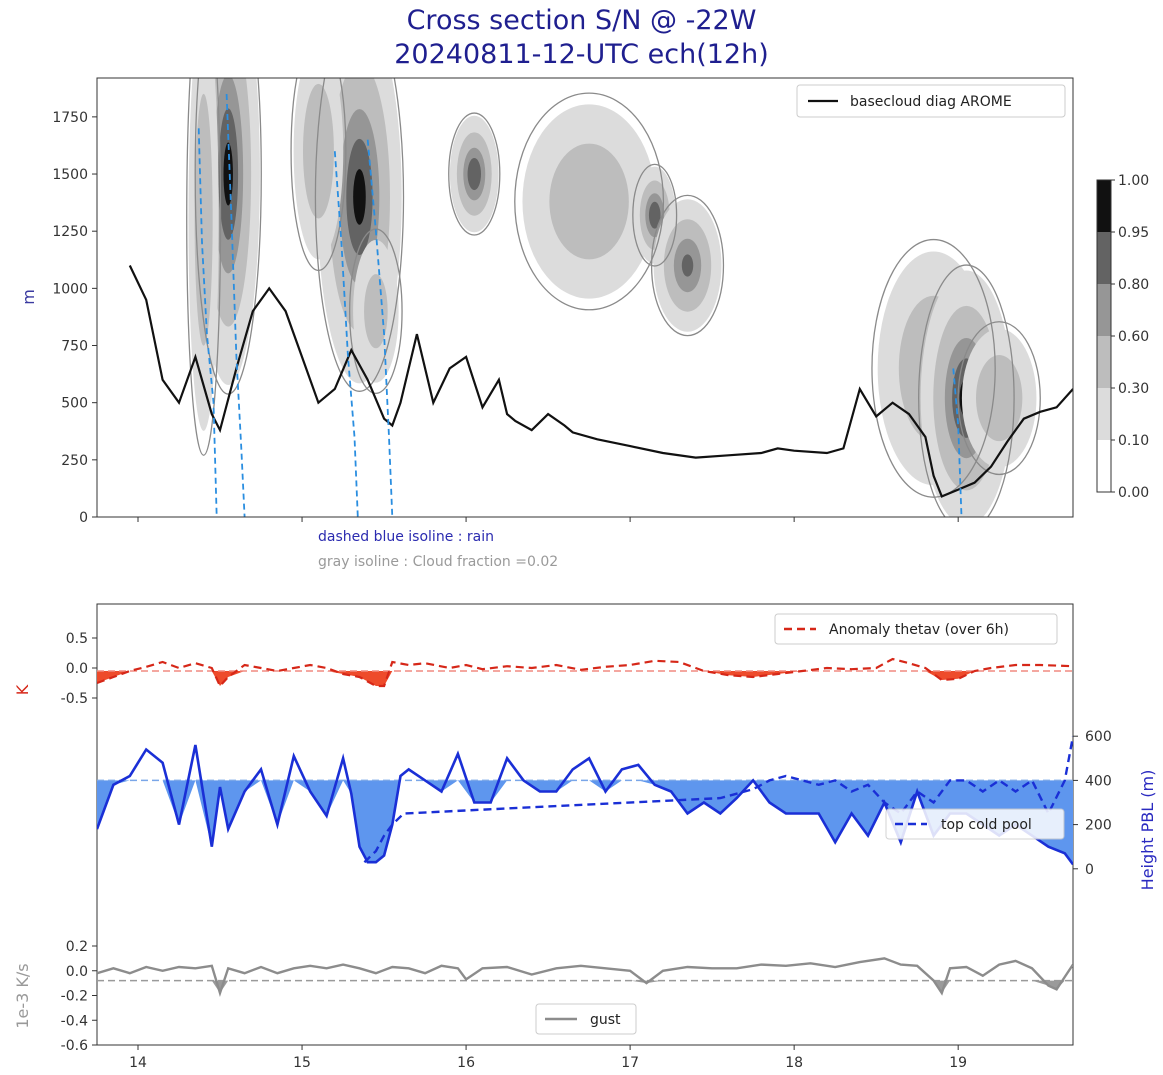 The height and width of the screenshot is (1075, 1163). I want to click on colorbar-tick-label: 1.00, so click(1133, 181).